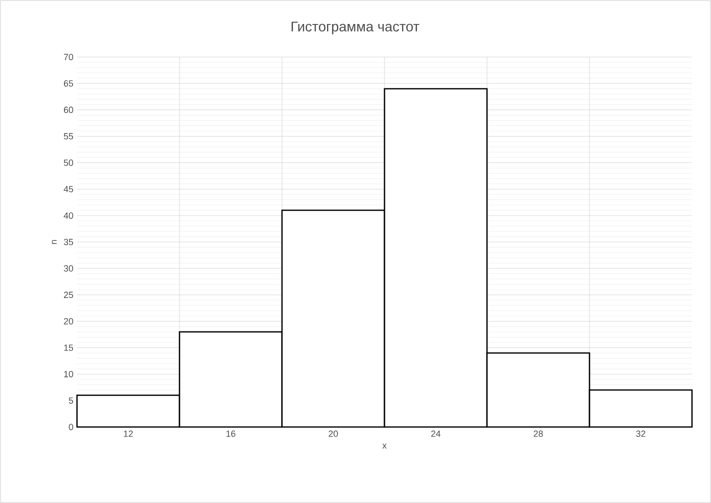 This screenshot has width=711, height=503. Describe the element at coordinates (69, 83) in the screenshot. I see `y-tick-label: 65` at that location.